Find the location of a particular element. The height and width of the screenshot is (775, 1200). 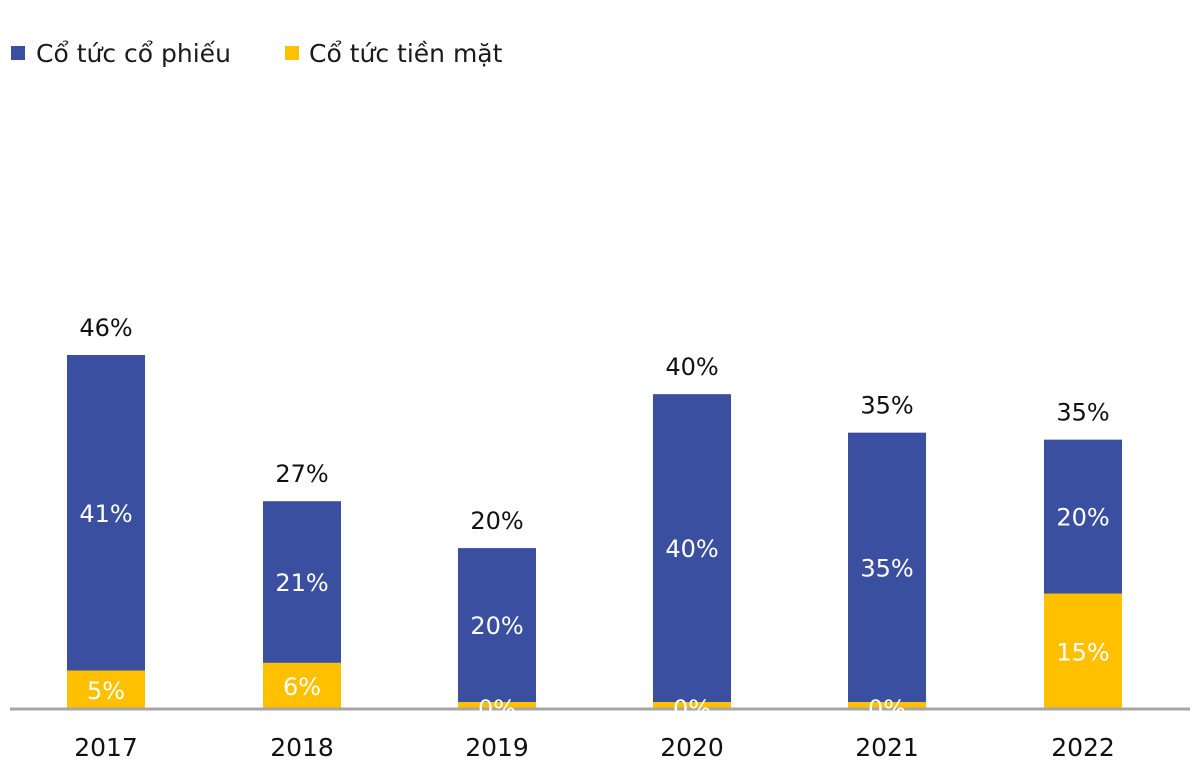

total-label-2020: 40% is located at coordinates (691, 367).